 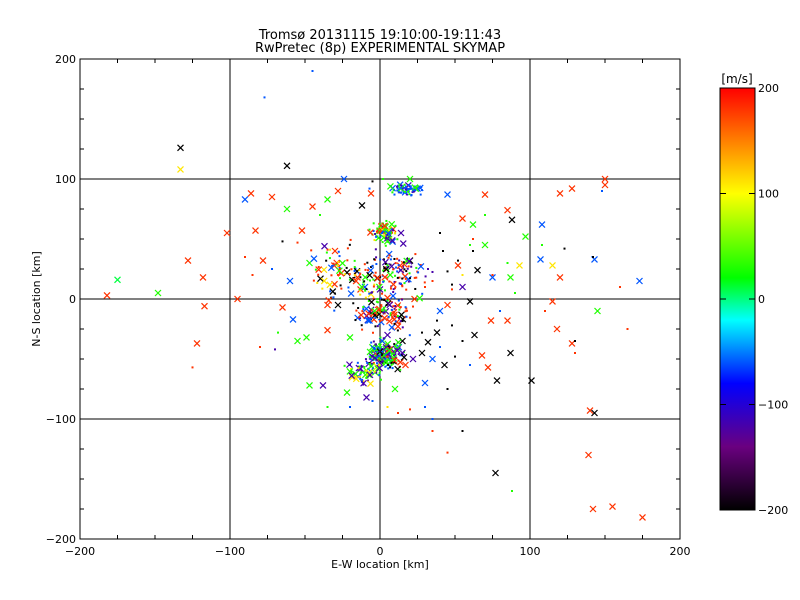 What do you see at coordinates (768, 88) in the screenshot?
I see `colorbar-tick-label: 200` at bounding box center [768, 88].